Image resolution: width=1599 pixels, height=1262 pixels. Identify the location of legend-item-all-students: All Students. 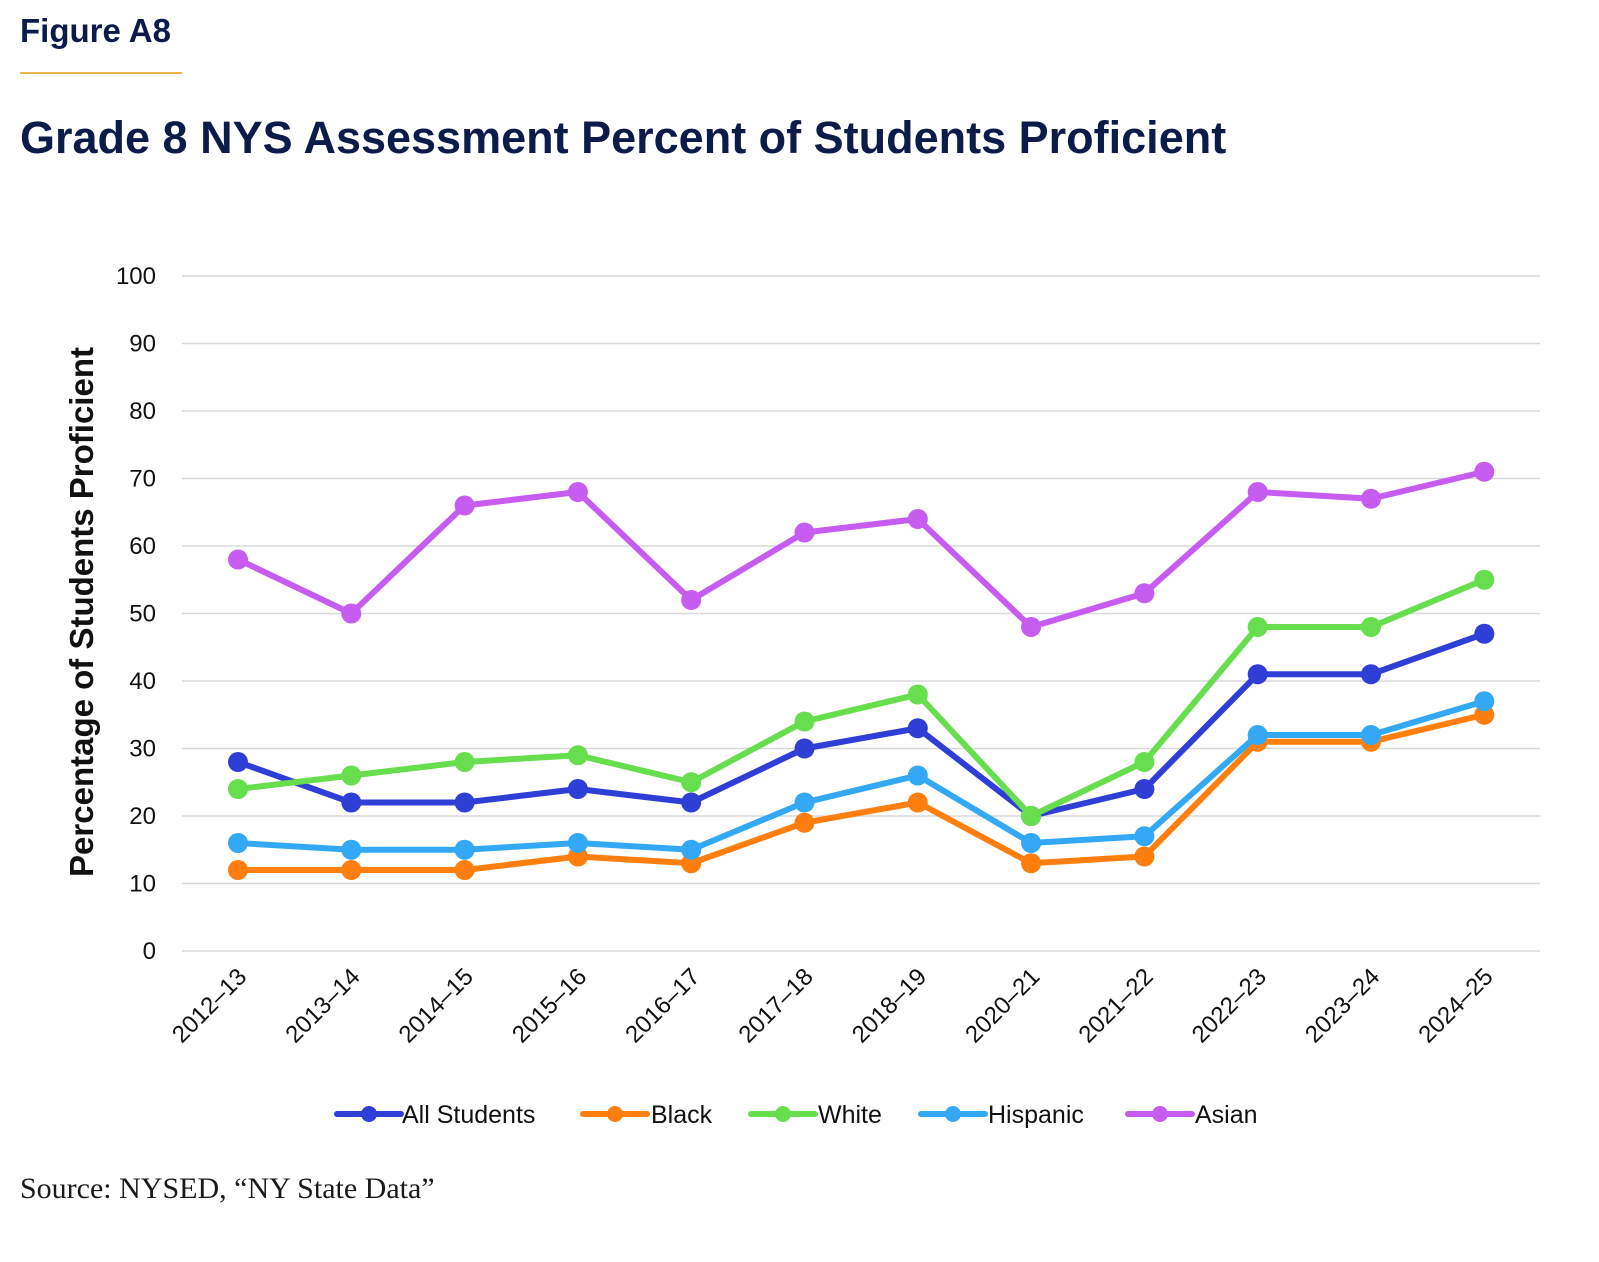
(434, 1115).